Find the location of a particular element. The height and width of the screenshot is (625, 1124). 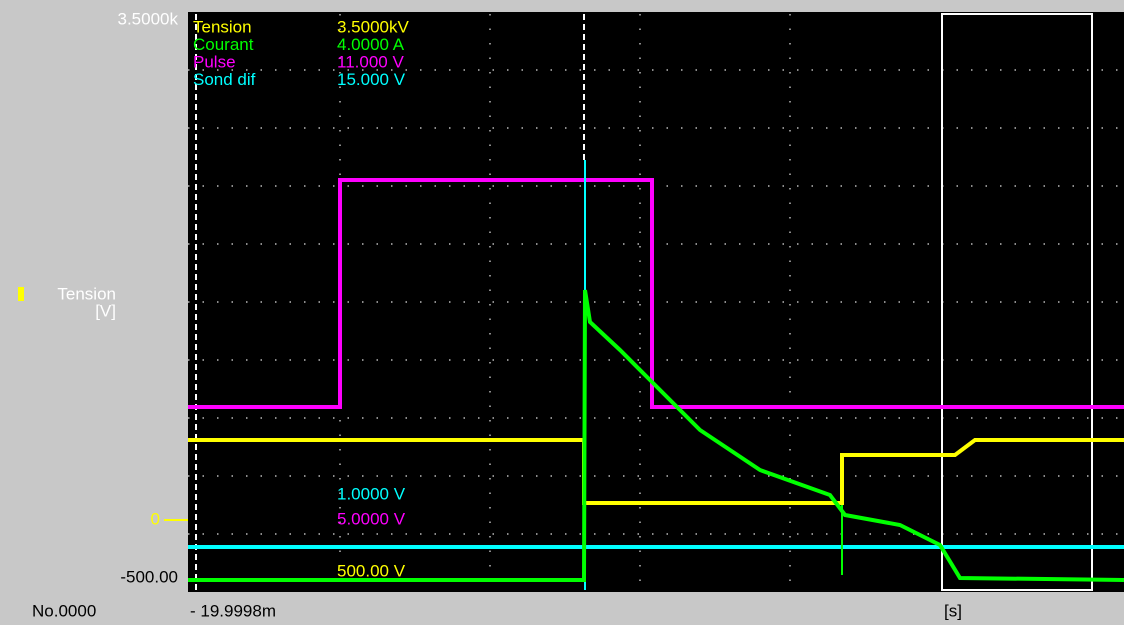

footer-index: No.0000 is located at coordinates (64, 610).